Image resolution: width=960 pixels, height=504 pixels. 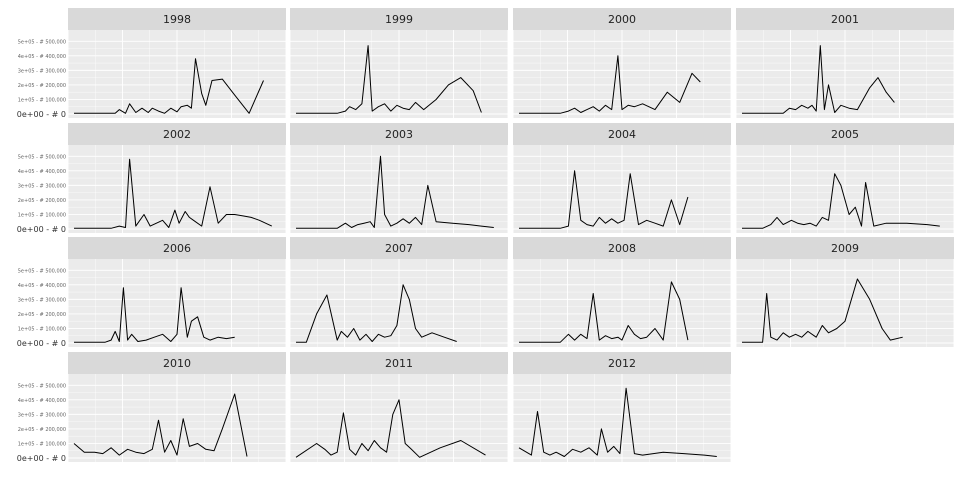 What do you see at coordinates (173, 193) in the screenshot?
I see `series-line-2002` at bounding box center [173, 193].